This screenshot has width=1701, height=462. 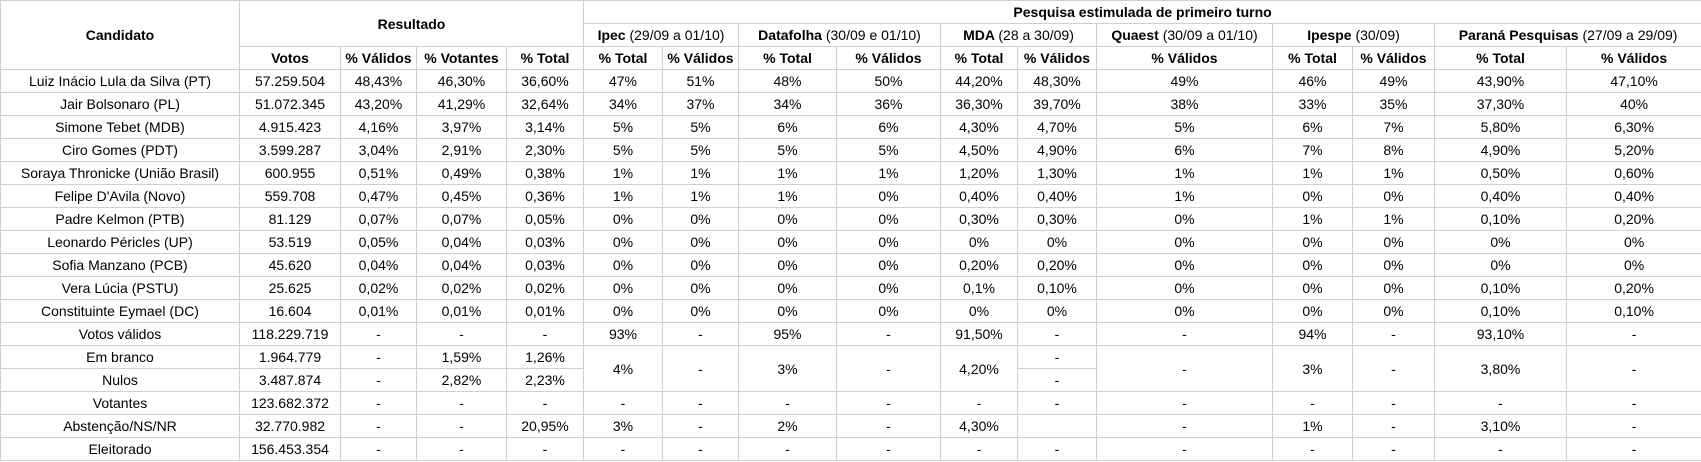 What do you see at coordinates (290, 242) in the screenshot?
I see `cell: 53.519` at bounding box center [290, 242].